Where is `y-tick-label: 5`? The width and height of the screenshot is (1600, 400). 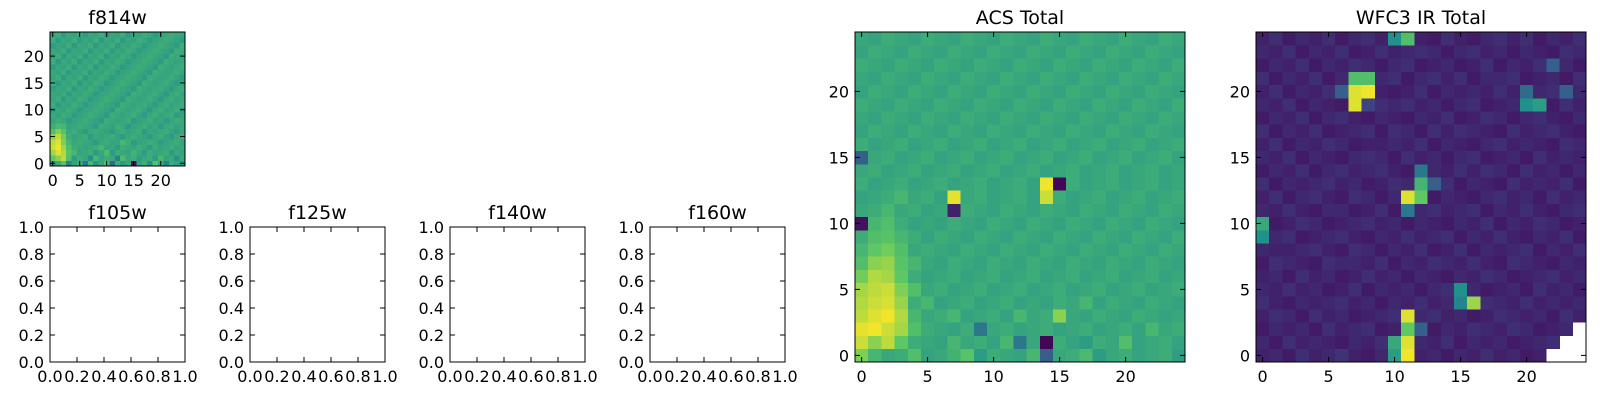
y-tick-label: 5 is located at coordinates (844, 289).